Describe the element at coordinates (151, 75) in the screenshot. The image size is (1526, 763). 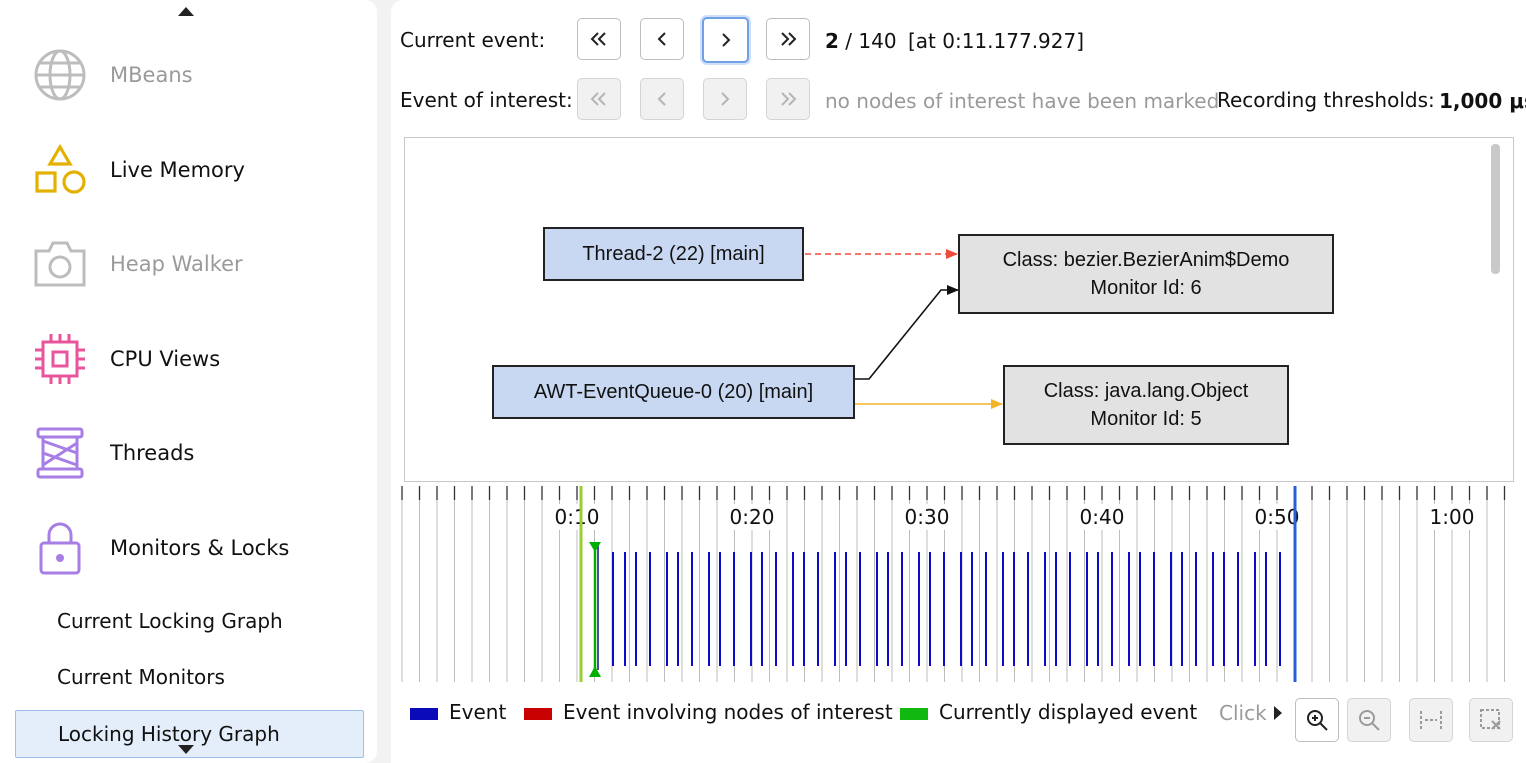
I see `sidebar-item-label: MBeans` at that location.